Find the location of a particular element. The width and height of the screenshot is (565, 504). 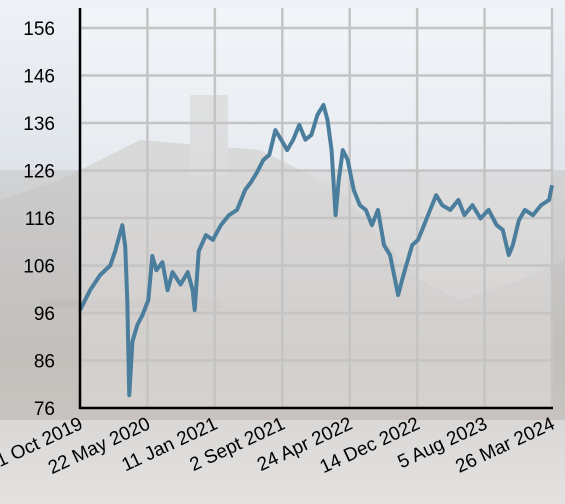

y-tick-label: 96 is located at coordinates (44, 314).